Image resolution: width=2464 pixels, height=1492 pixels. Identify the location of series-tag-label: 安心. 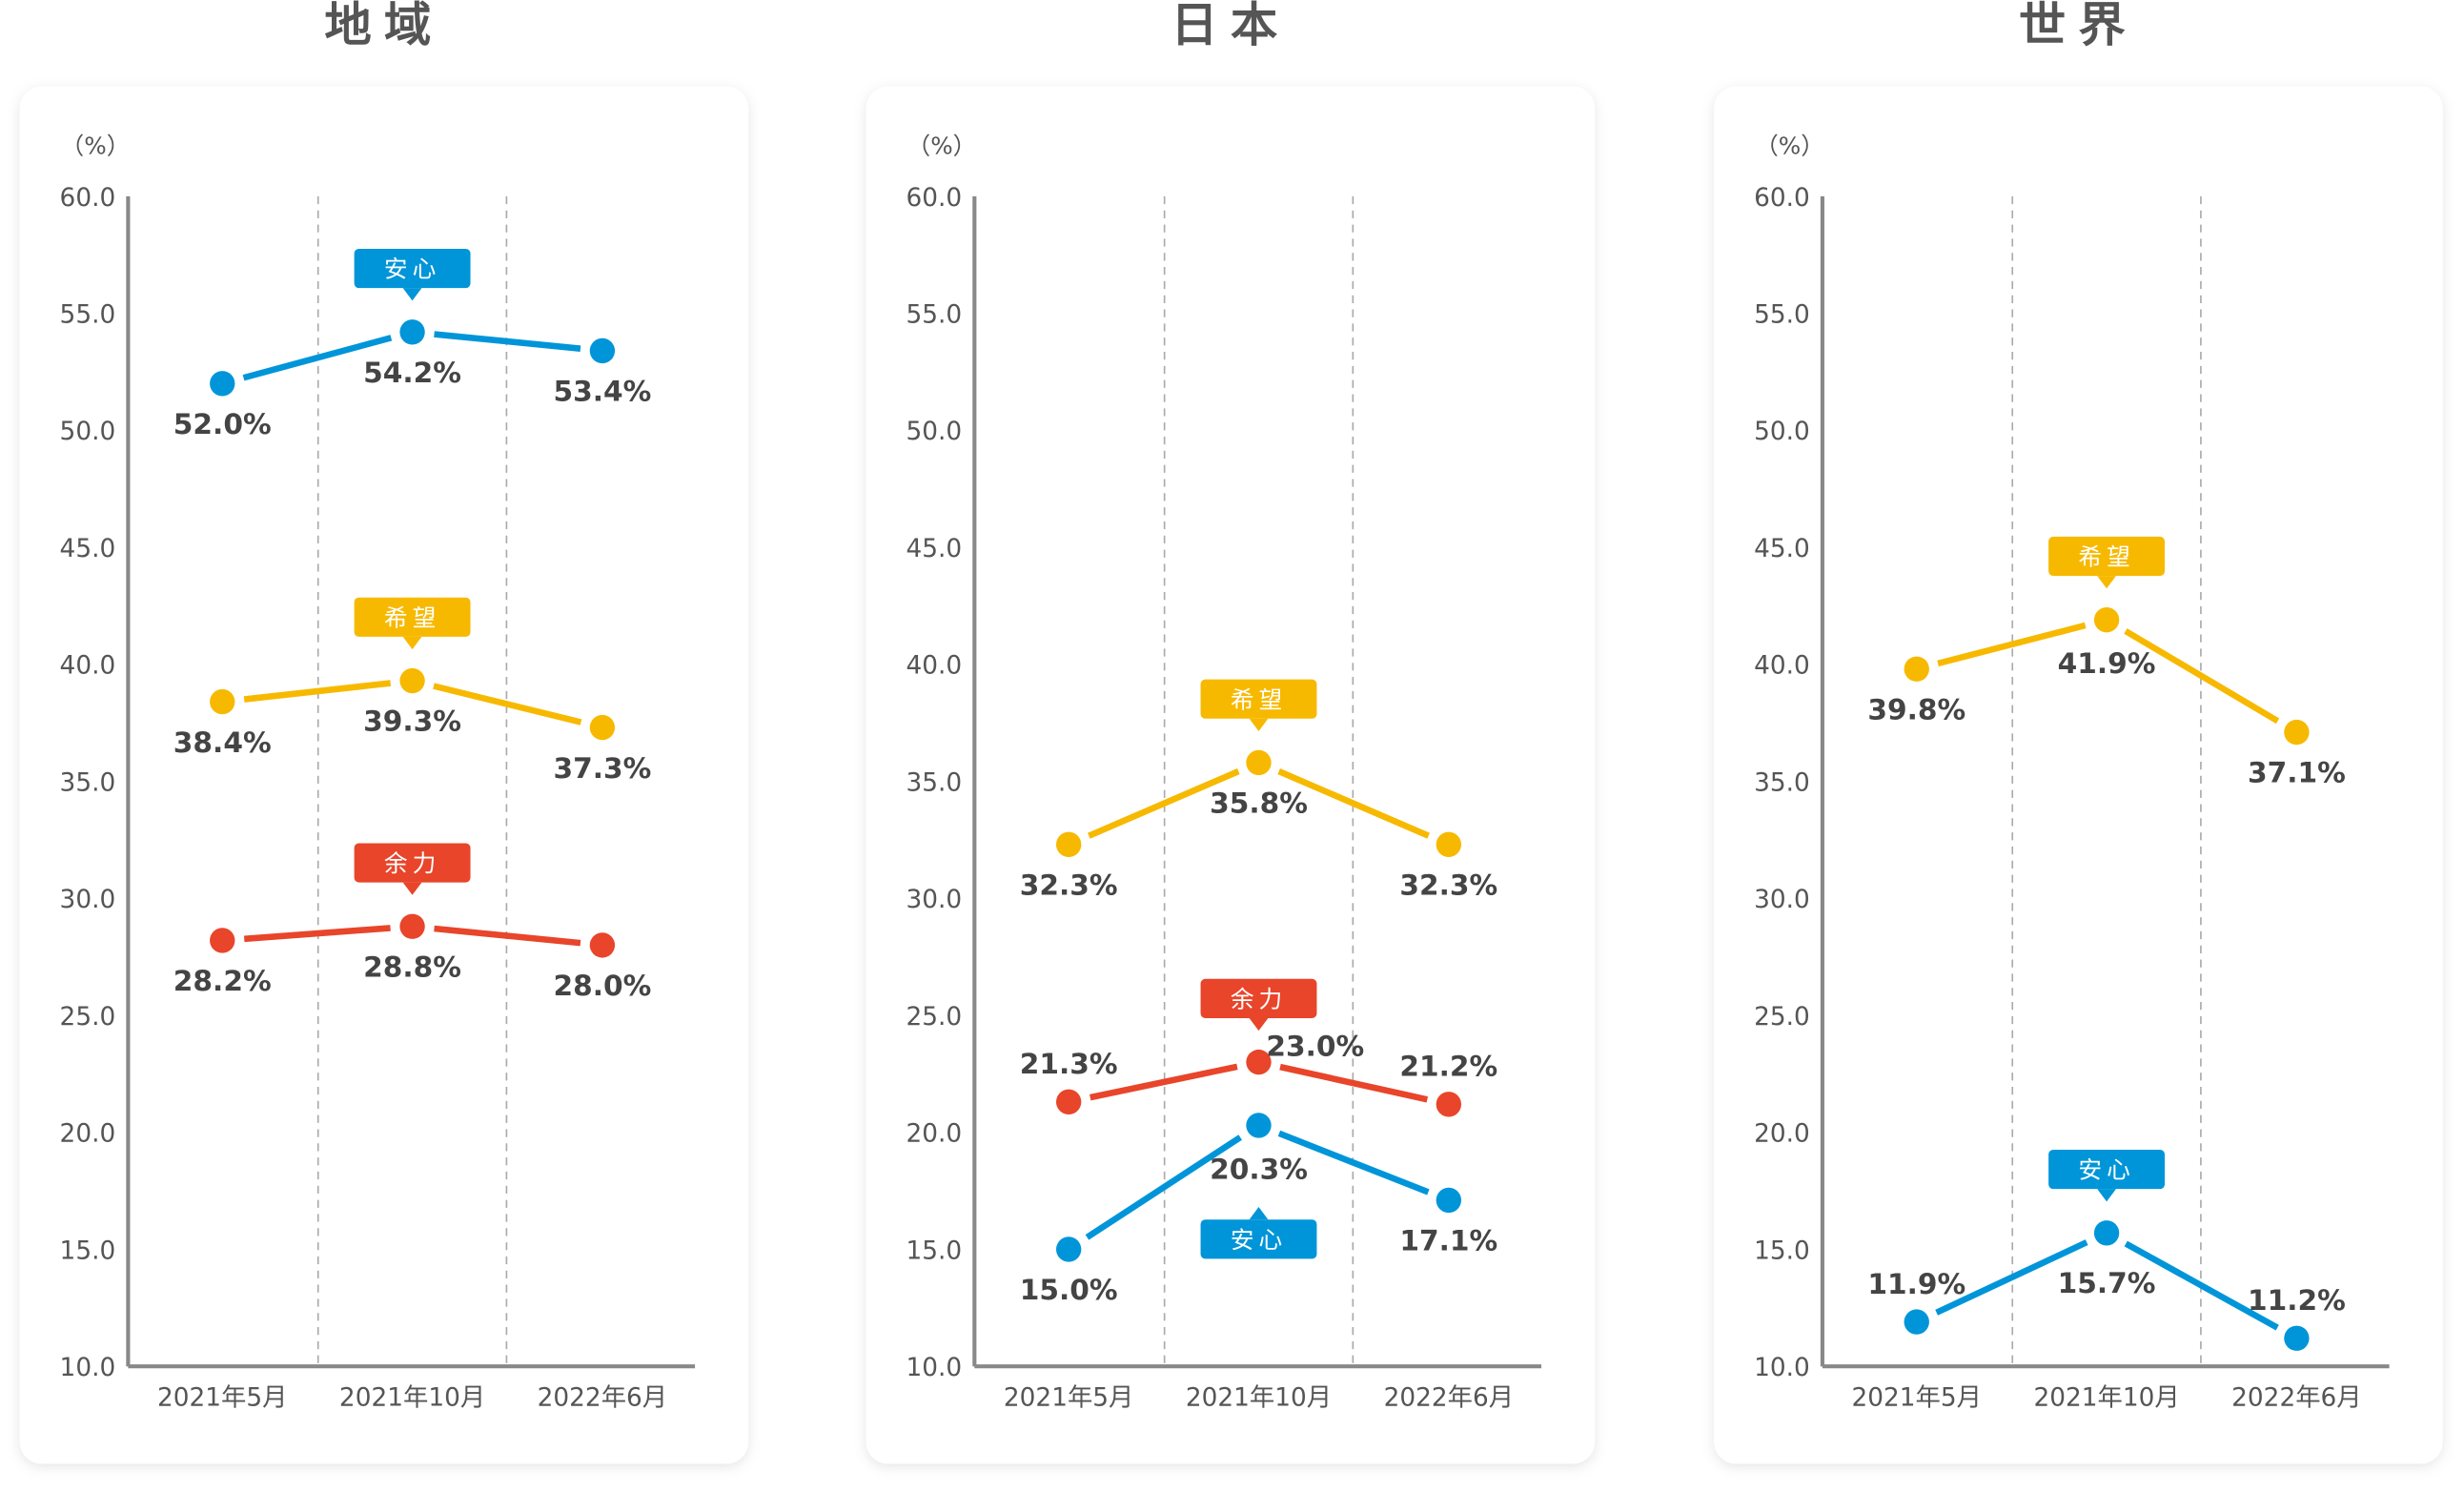
(1259, 1240).